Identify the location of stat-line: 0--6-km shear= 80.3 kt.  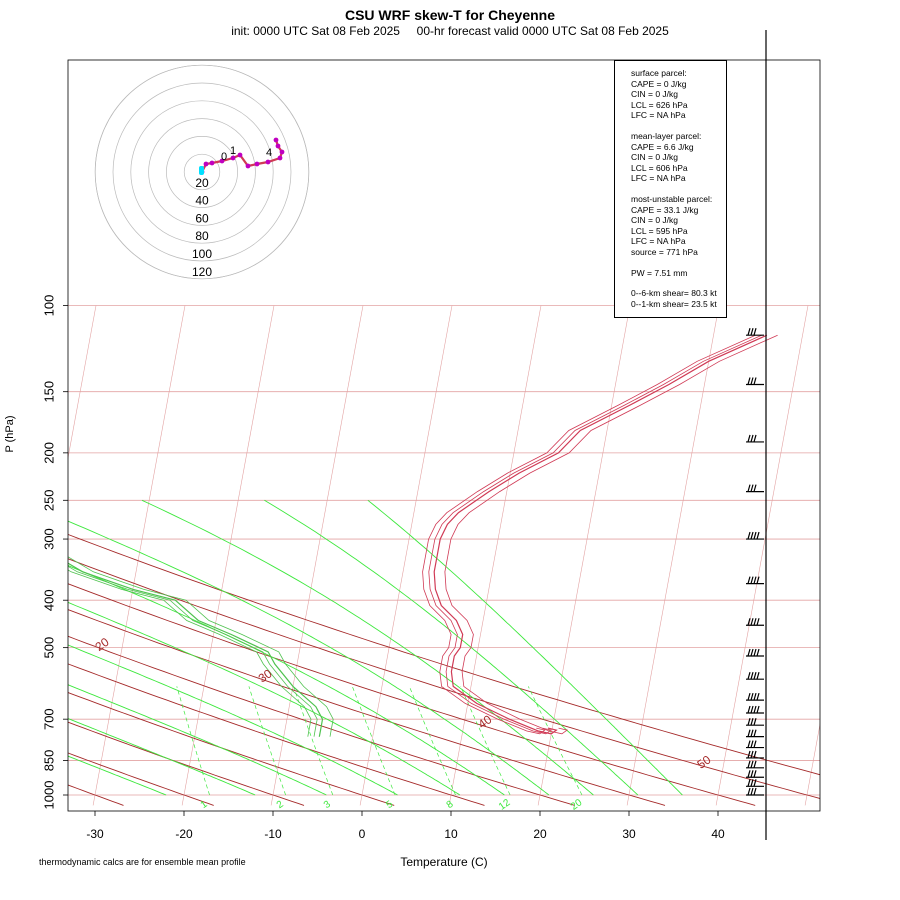
(674, 293).